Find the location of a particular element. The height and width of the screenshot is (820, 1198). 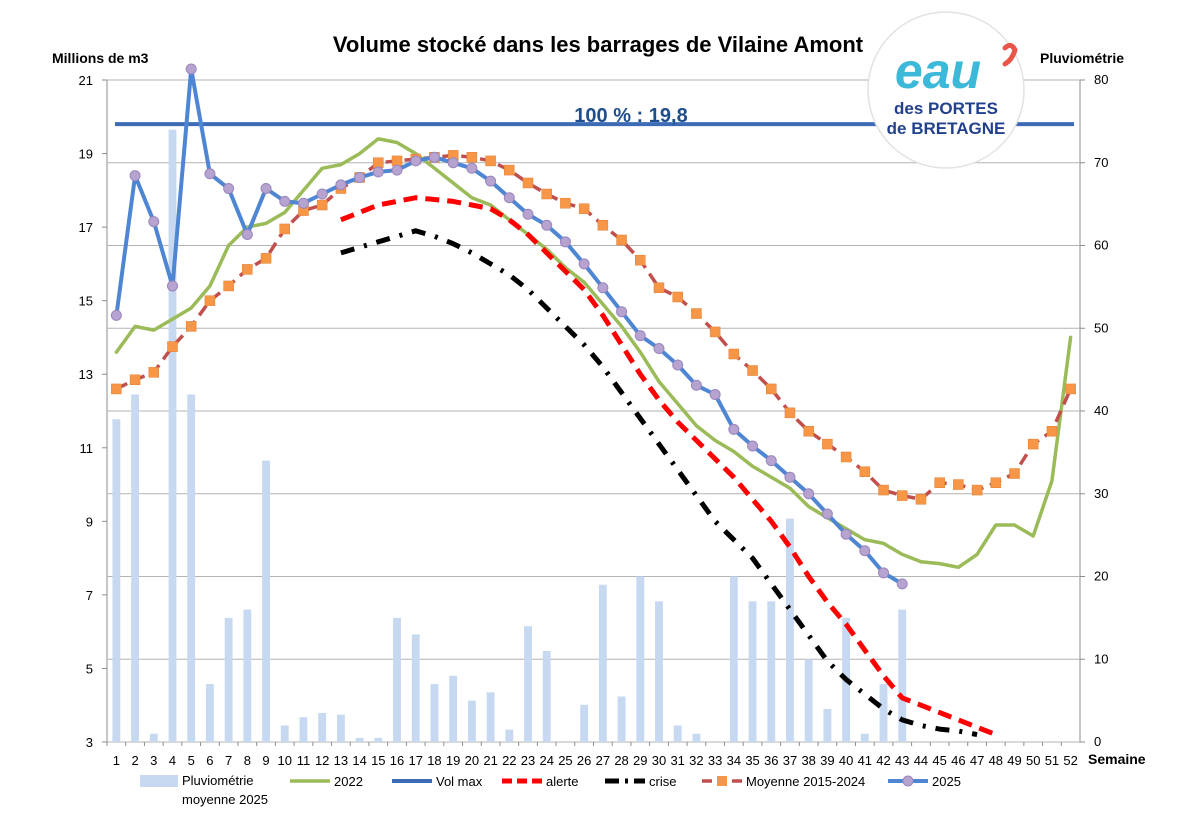

x-tick-label: 50 is located at coordinates (1033, 760).